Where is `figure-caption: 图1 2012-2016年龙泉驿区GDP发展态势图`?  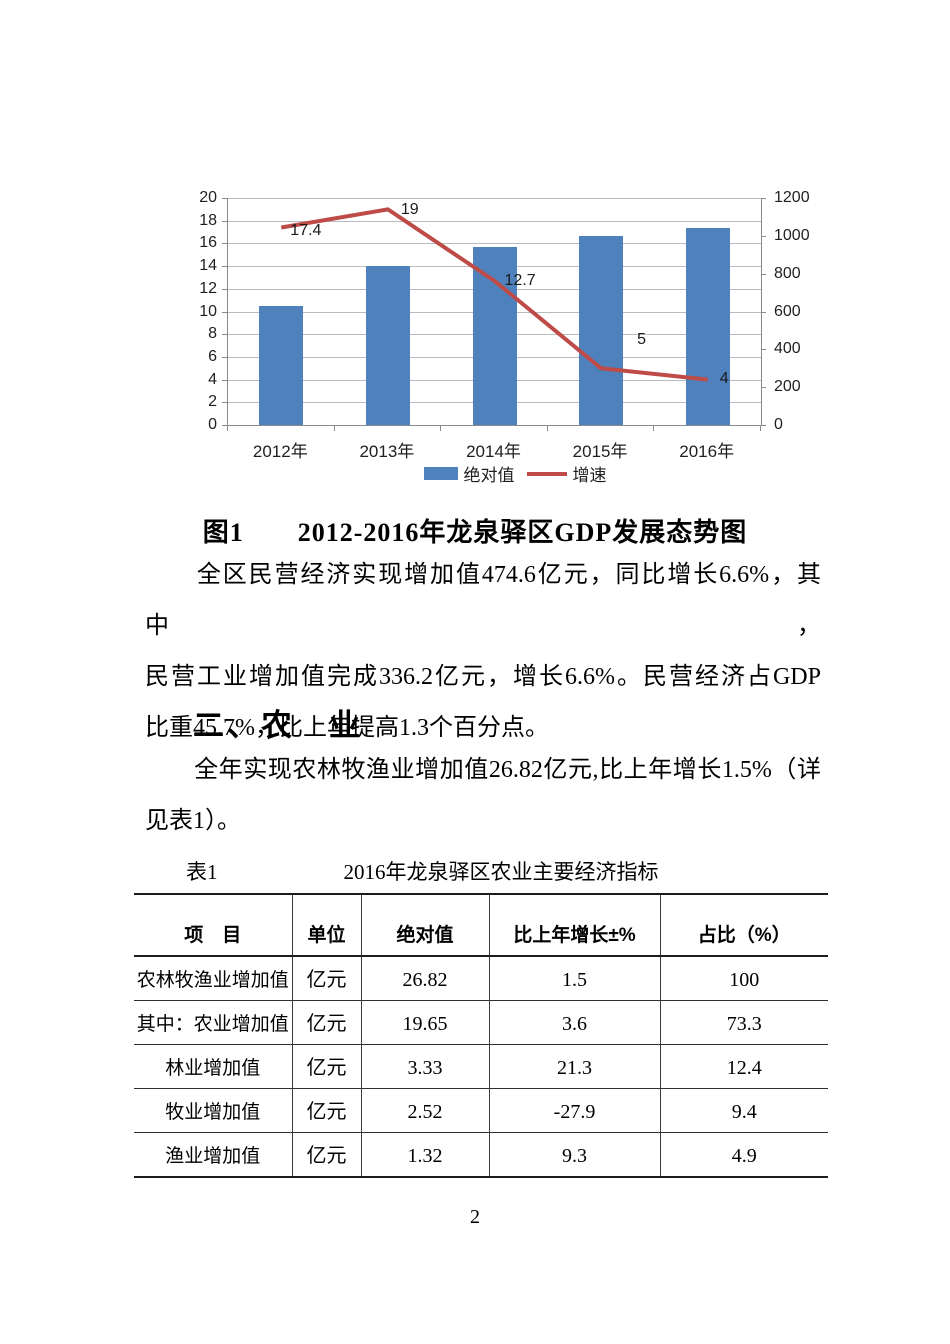
figure-caption: 图1 2012-2016年龙泉驿区GDP发展态势图 is located at coordinates (475, 532).